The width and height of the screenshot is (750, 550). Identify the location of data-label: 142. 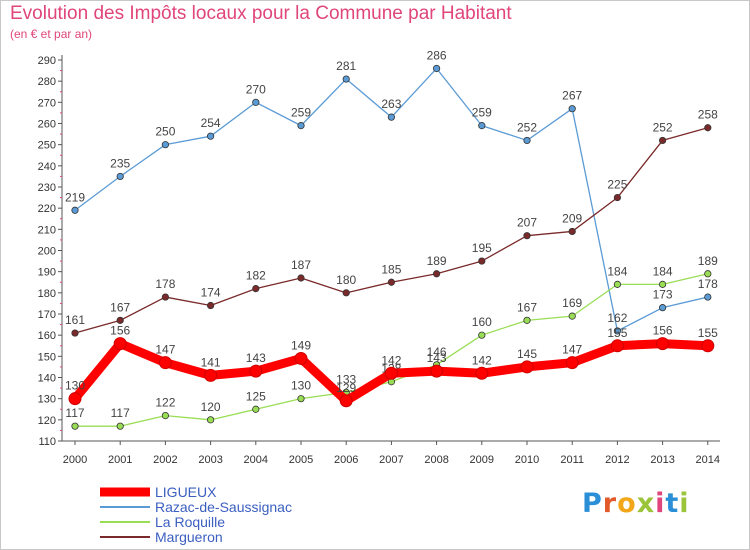
(482, 360).